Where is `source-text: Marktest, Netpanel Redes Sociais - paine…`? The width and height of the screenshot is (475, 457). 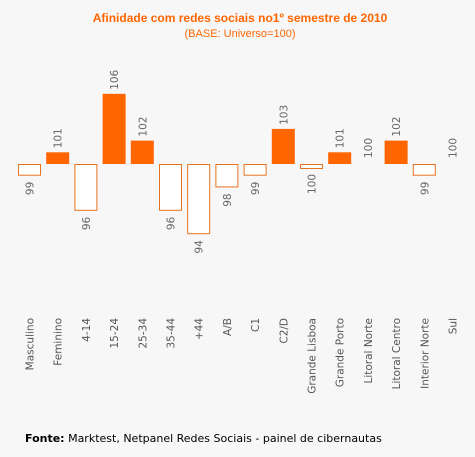
source-text: Marktest, Netpanel Redes Sociais - paine… is located at coordinates (224, 438).